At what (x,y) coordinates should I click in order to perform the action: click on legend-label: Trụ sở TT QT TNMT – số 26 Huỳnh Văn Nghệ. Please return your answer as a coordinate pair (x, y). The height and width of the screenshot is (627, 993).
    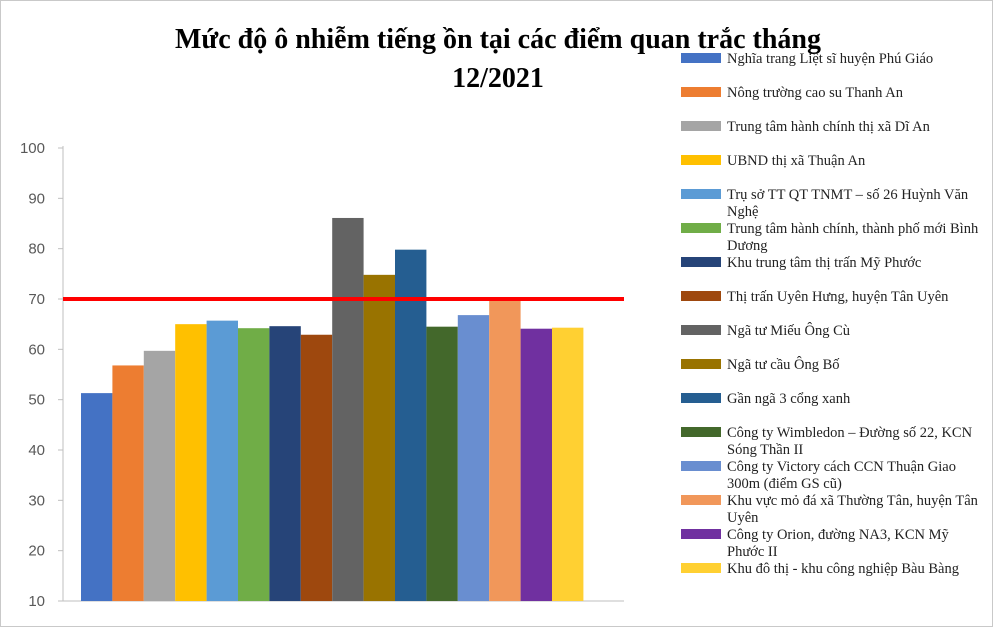
    Looking at the image, I should click on (848, 203).